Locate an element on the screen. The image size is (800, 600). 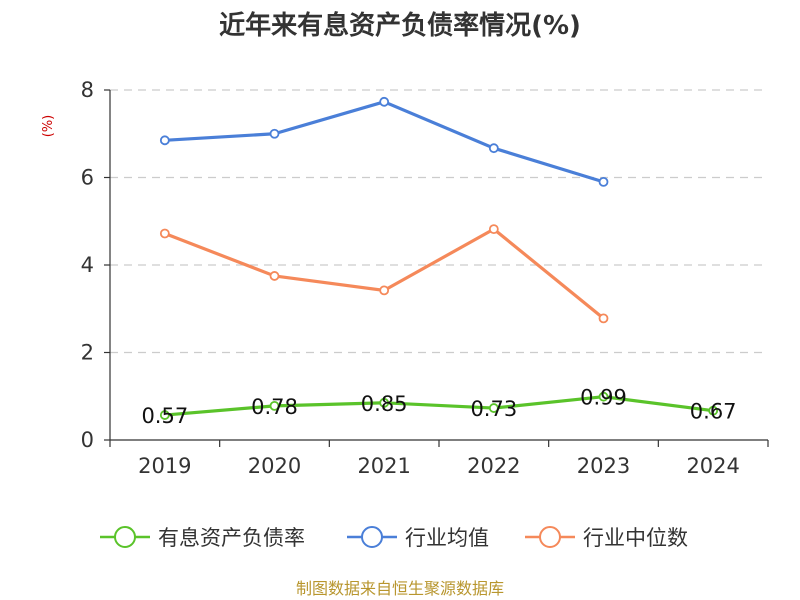
x-tick-label: 2019 is located at coordinates (164, 466).